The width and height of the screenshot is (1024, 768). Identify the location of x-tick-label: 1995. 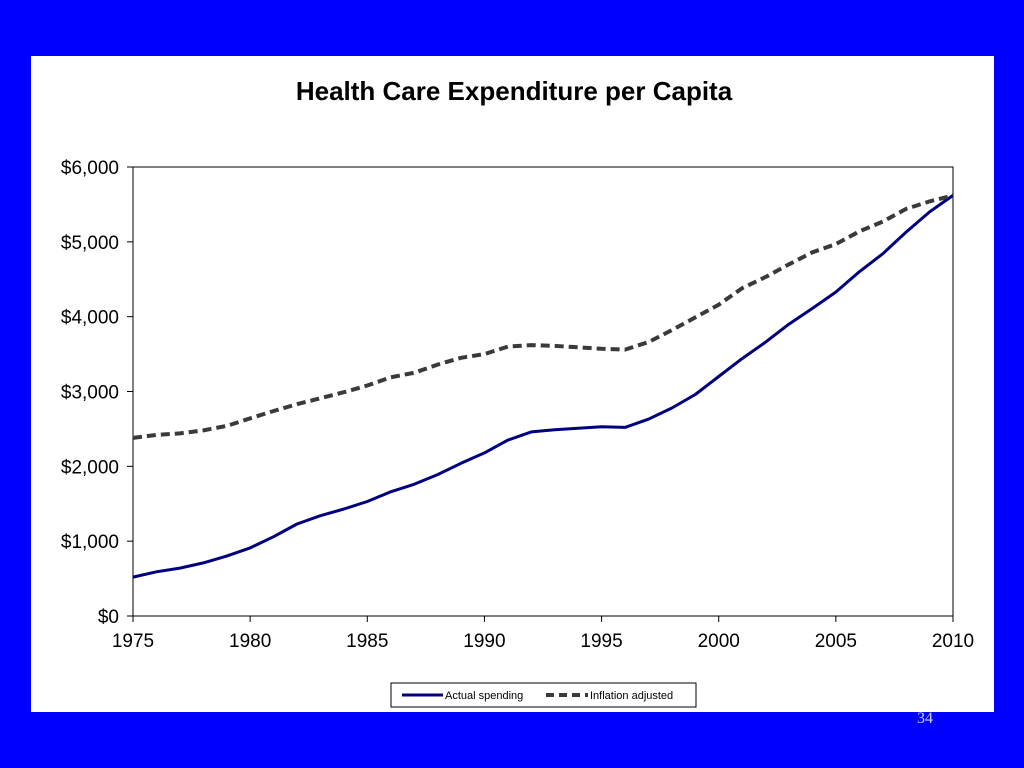
(601, 641).